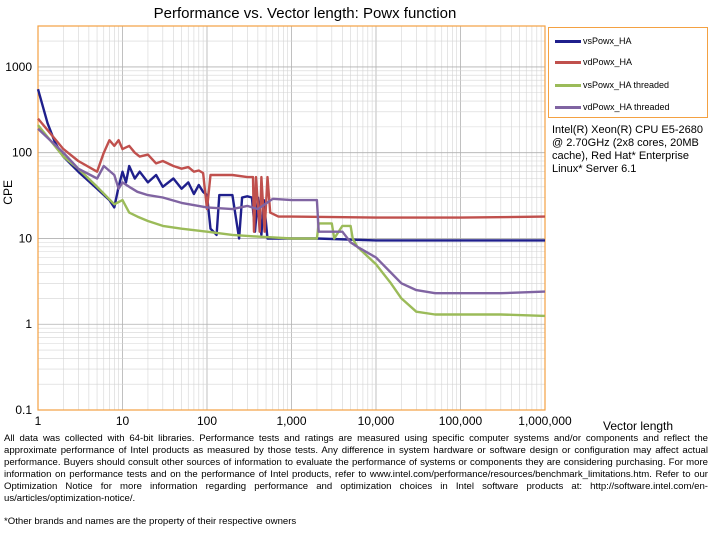  Describe the element at coordinates (626, 107) in the screenshot. I see `legend-label: vdPowx_HA threaded` at that location.